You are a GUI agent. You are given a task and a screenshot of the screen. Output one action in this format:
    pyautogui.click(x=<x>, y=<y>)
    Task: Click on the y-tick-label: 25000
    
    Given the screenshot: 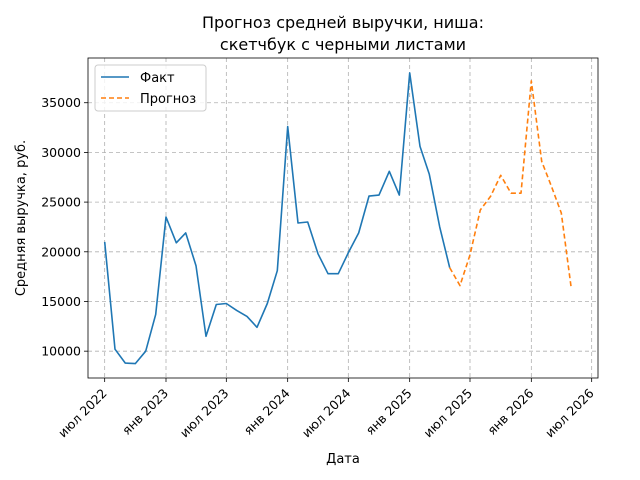 What is the action you would take?
    pyautogui.click(x=61, y=202)
    